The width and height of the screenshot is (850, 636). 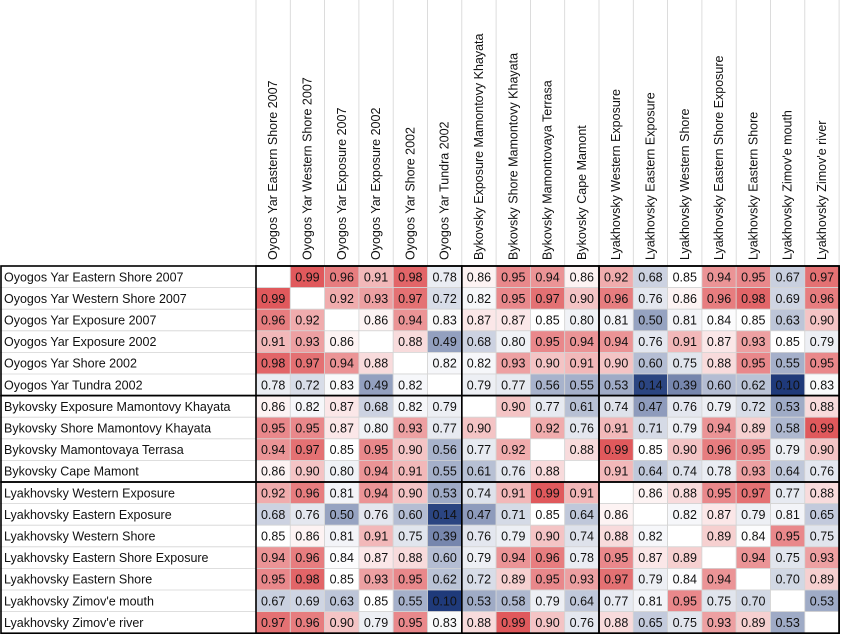 What do you see at coordinates (342, 184) in the screenshot?
I see `column-label: Oyogos Yar Exposure 2007` at bounding box center [342, 184].